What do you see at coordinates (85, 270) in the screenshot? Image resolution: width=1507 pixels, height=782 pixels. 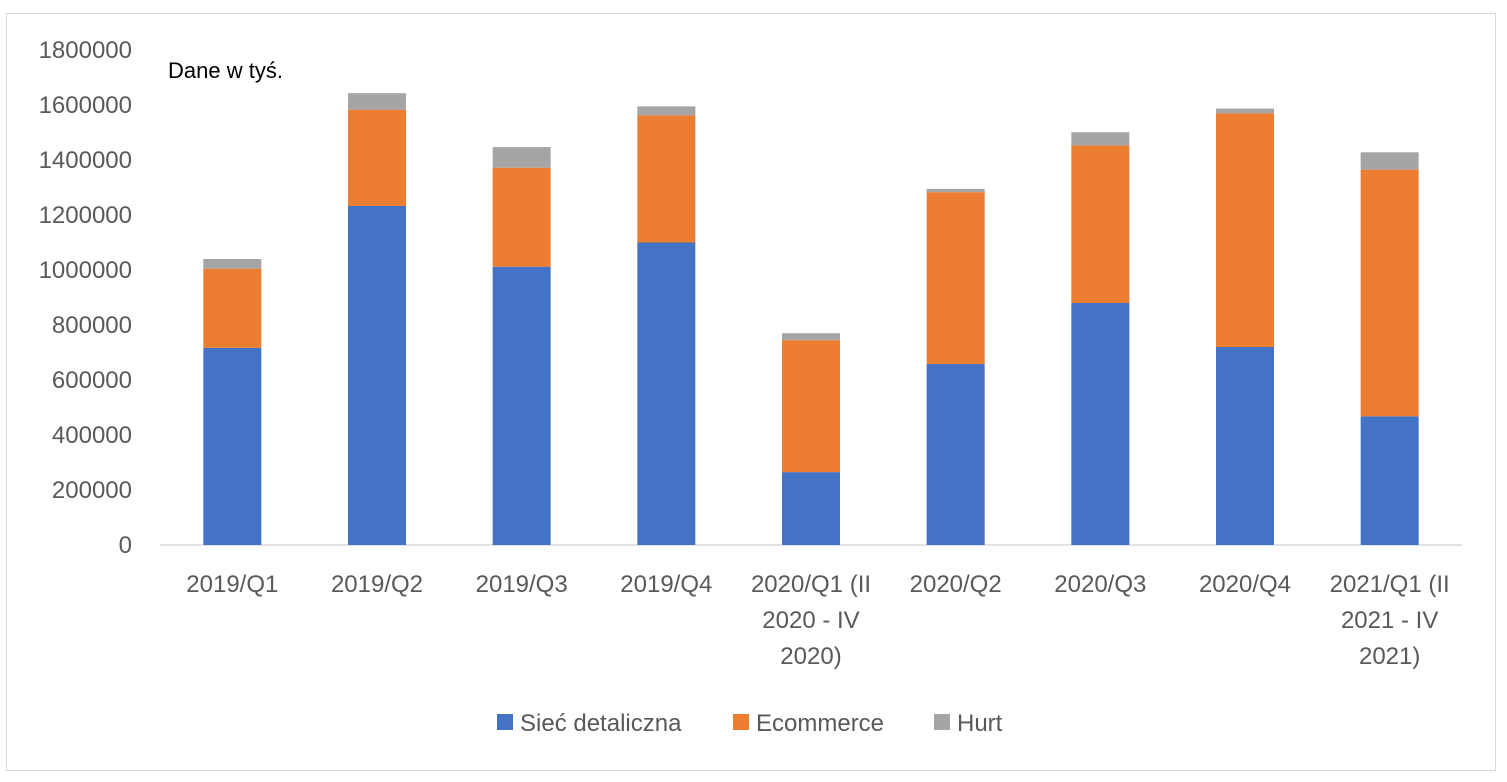 I see `y-tick-label: 1000000` at bounding box center [85, 270].